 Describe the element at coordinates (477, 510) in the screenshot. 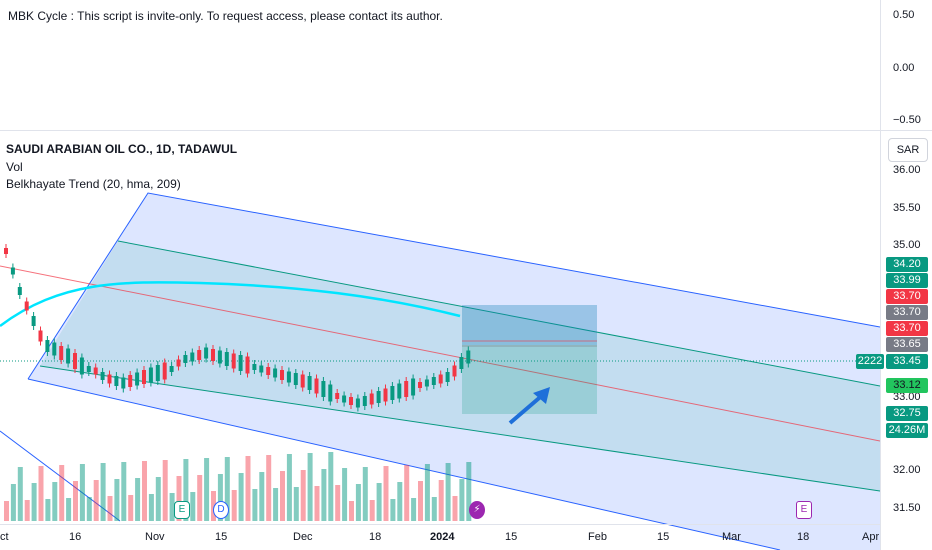

I see `lightning-icon: ⚡` at that location.